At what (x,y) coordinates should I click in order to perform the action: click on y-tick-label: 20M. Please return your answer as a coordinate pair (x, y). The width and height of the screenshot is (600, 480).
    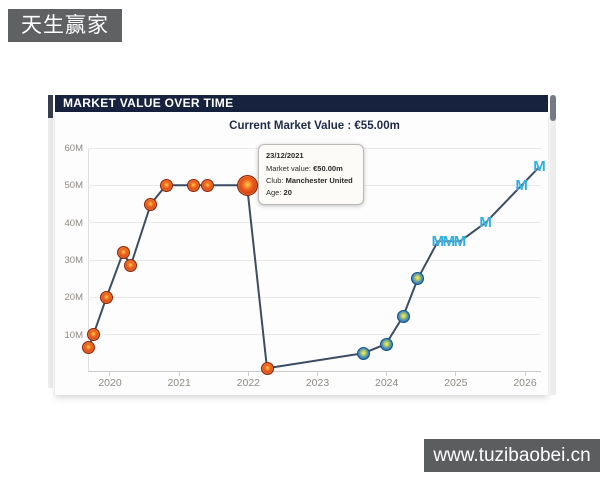
    Looking at the image, I should click on (73, 298).